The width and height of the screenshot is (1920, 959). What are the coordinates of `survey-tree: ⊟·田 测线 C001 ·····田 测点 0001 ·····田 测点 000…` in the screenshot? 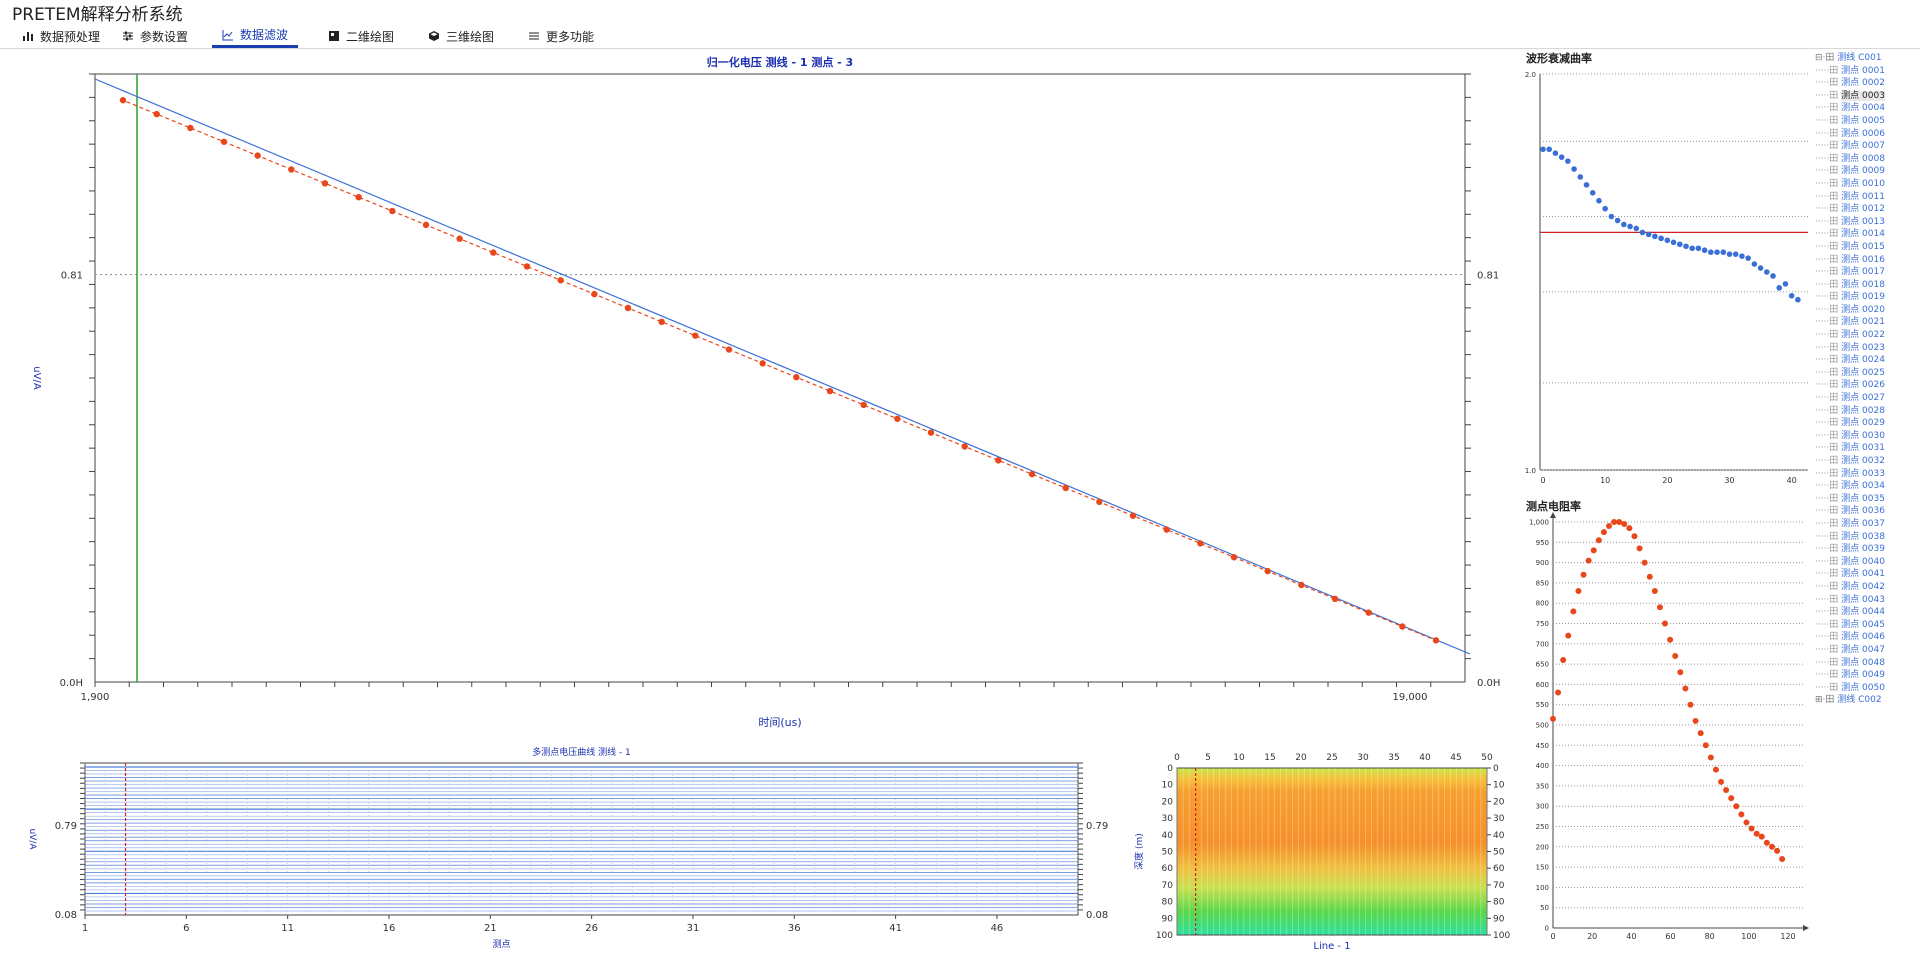 It's located at (1867, 499).